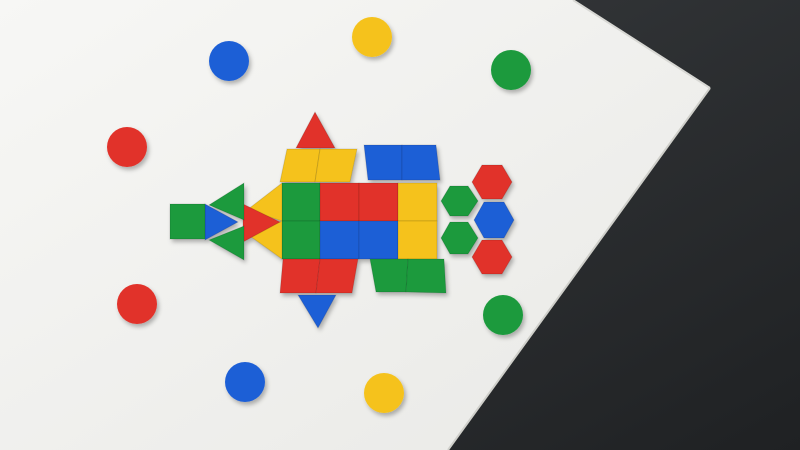 The image size is (800, 450). What do you see at coordinates (317, 312) in the screenshot?
I see `block-triangle-blue` at bounding box center [317, 312].